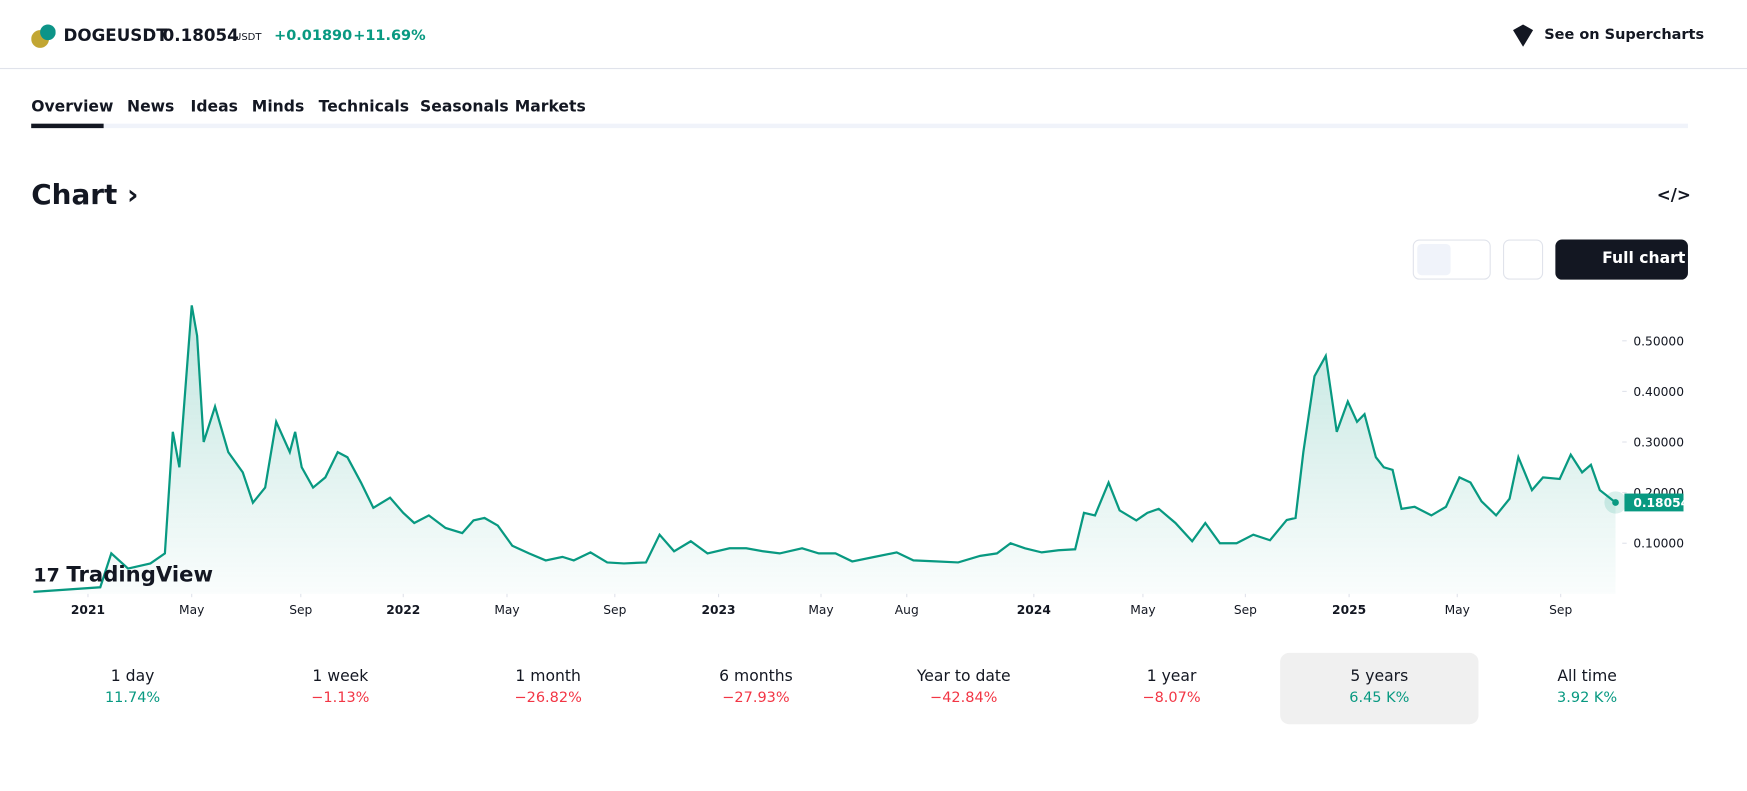 The image size is (1747, 791). I want to click on period: 1 year −8.07%, so click(1171, 688).